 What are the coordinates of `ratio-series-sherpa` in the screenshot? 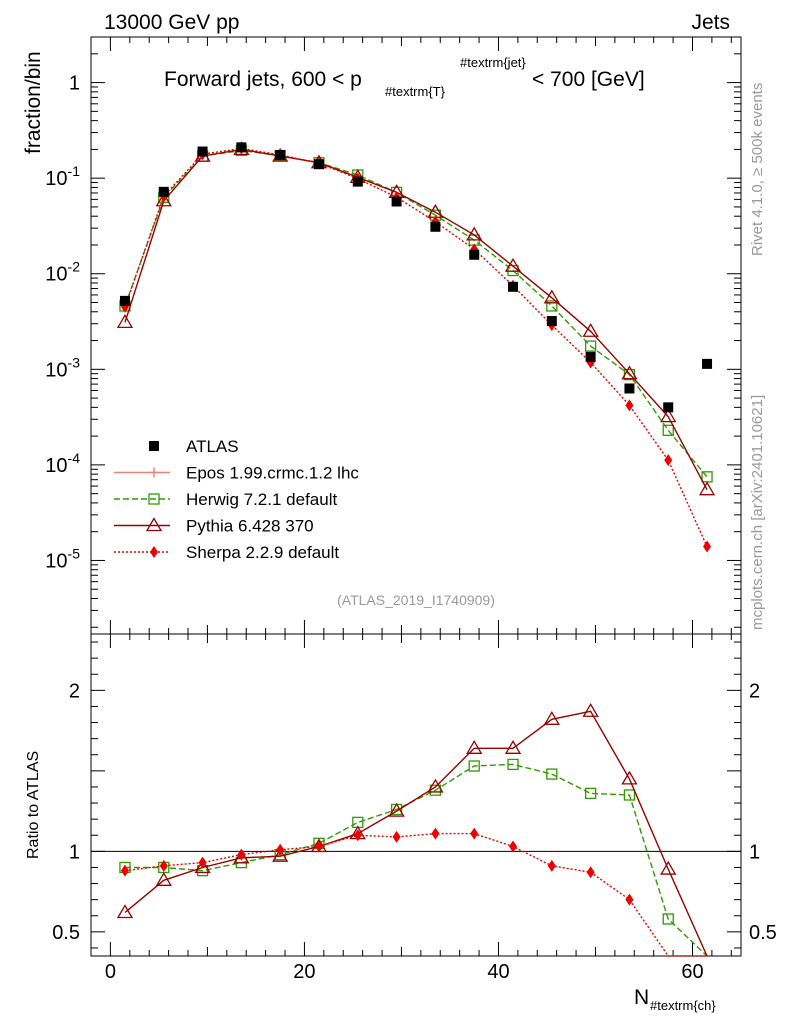 It's located at (413, 892).